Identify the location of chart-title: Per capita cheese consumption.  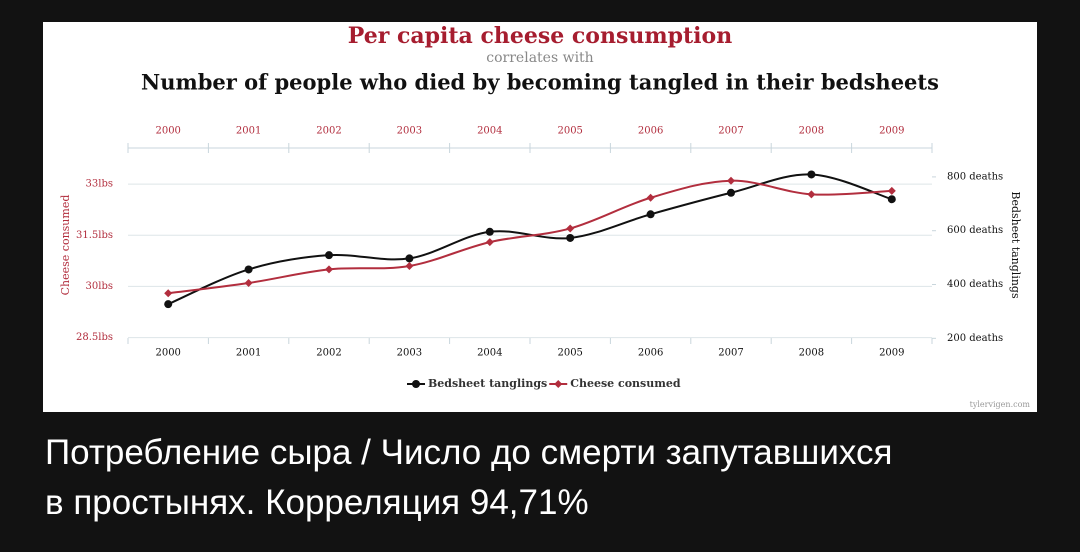
(540, 36).